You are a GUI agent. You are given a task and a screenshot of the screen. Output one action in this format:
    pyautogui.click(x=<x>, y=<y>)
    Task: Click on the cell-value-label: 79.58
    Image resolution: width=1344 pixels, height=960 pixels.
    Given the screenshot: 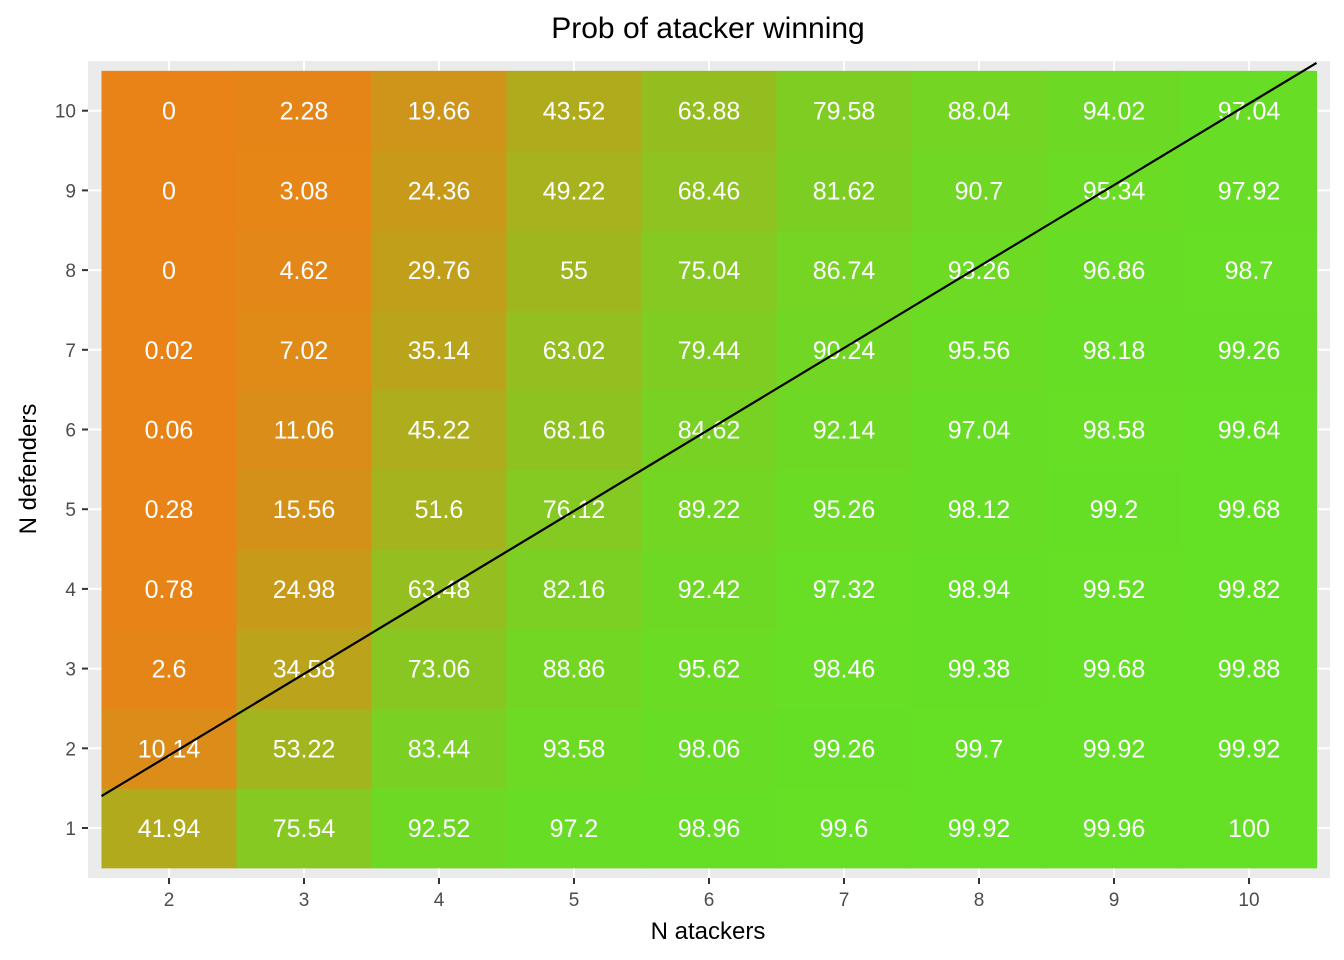 What is the action you would take?
    pyautogui.click(x=844, y=112)
    